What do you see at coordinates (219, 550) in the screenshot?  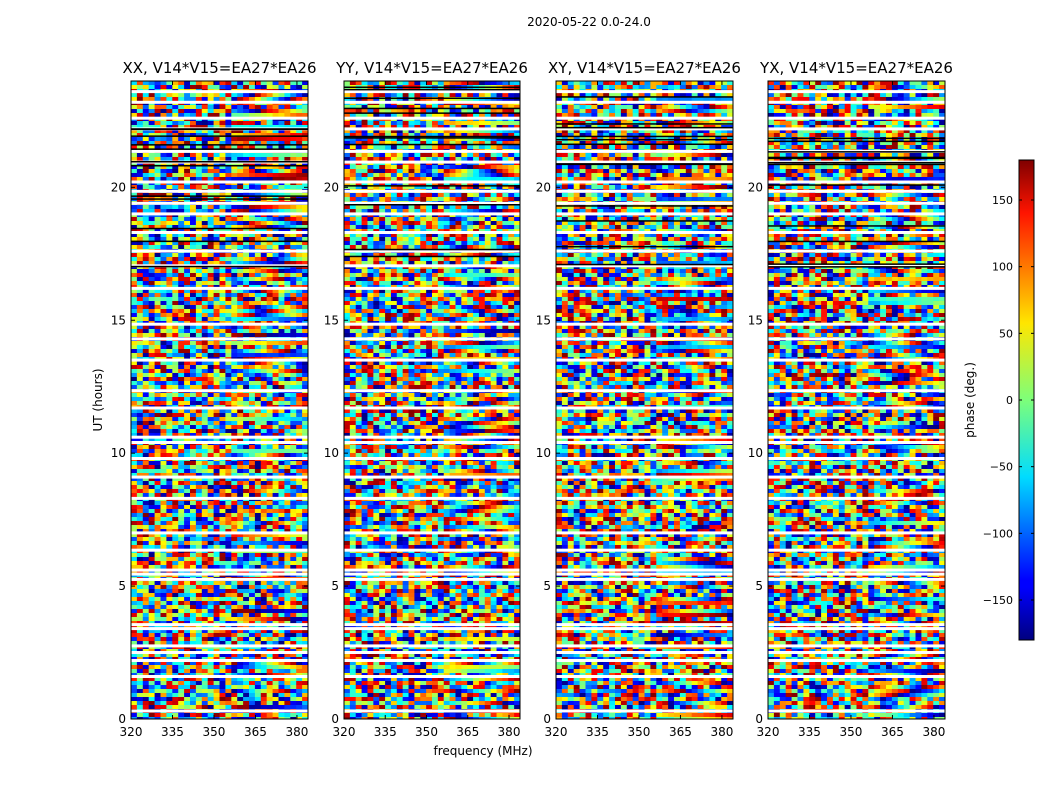 I see `flagged-row` at bounding box center [219, 550].